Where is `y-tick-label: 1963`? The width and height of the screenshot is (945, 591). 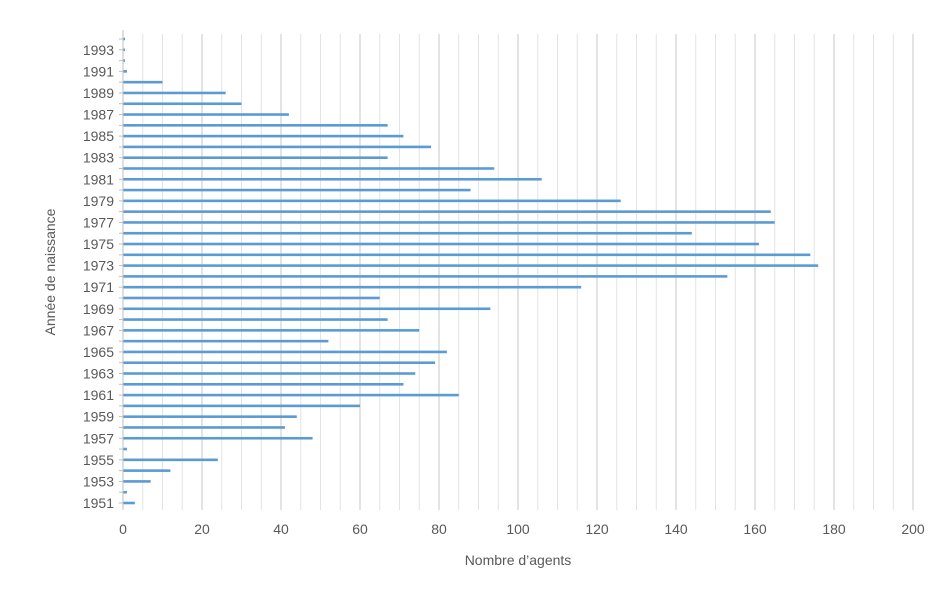 y-tick-label: 1963 is located at coordinates (98, 374).